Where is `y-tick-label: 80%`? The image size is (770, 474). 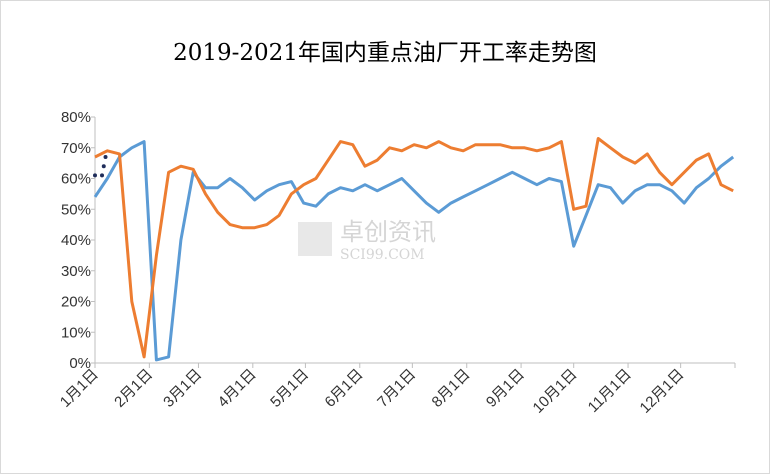
y-tick-label: 80% is located at coordinates (76, 117).